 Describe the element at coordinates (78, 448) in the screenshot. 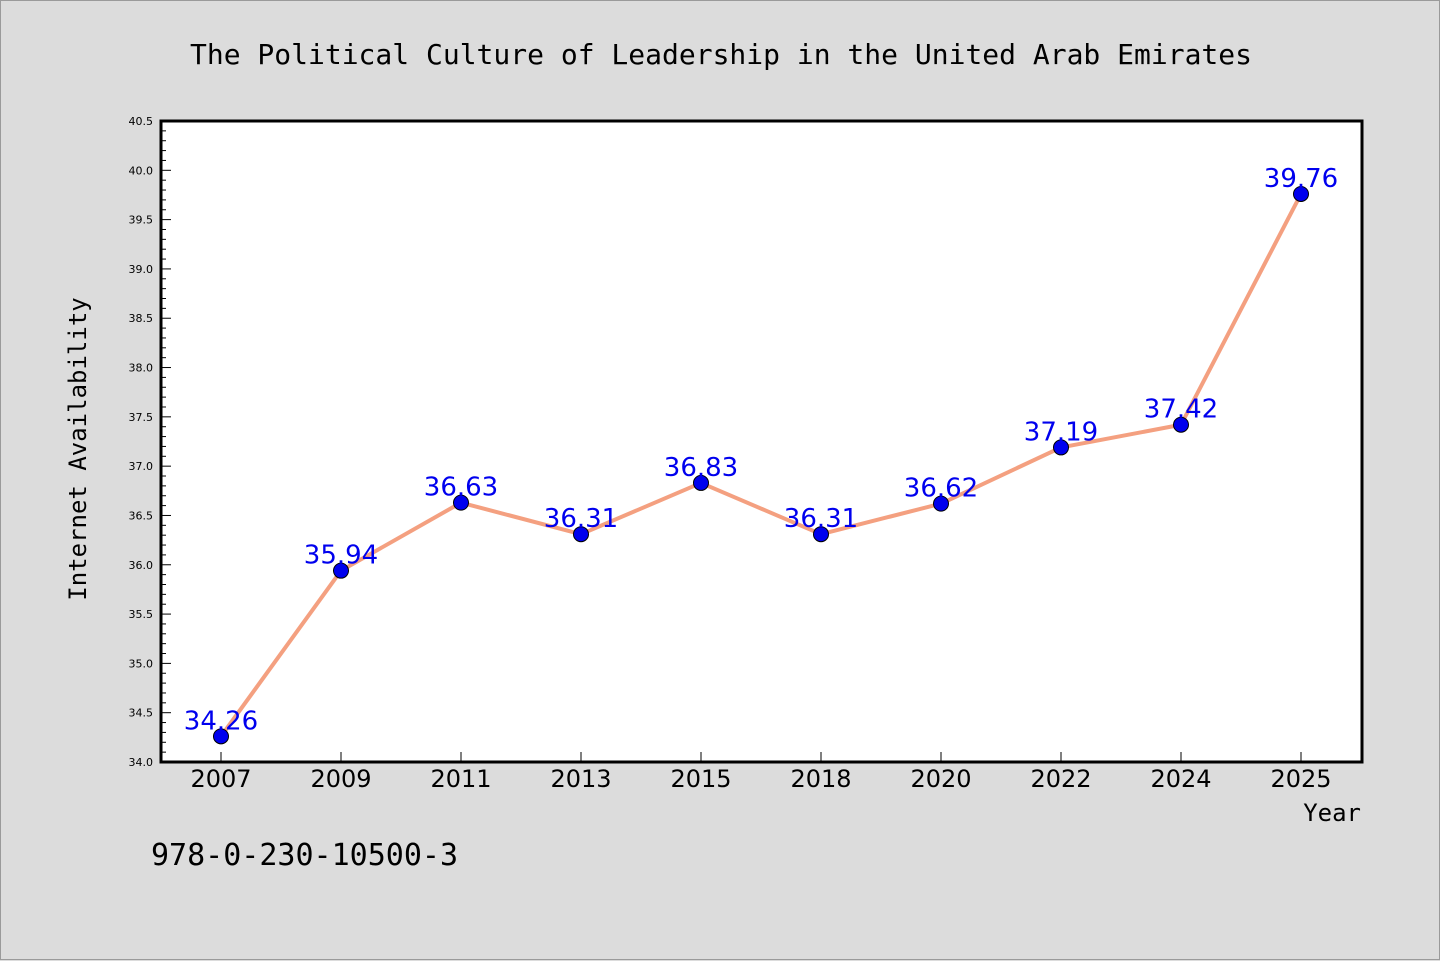

I see `y-axis-label: Internet Availability` at that location.